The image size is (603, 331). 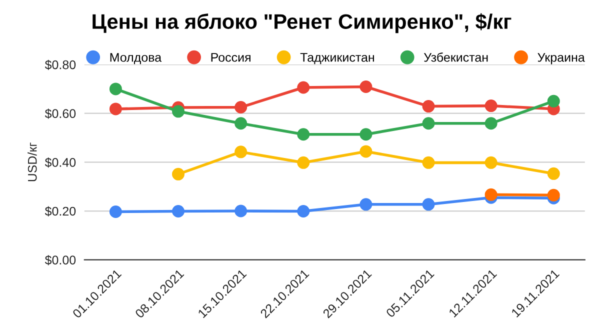 I want to click on y-tick-label: $0.00, so click(x=60, y=260).